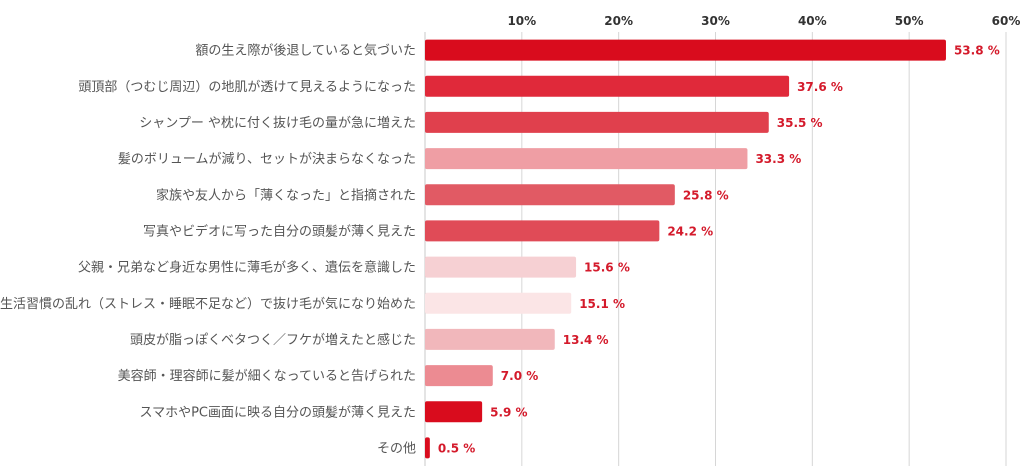 The image size is (1024, 475). I want to click on x-tick-label: 40%, so click(812, 21).